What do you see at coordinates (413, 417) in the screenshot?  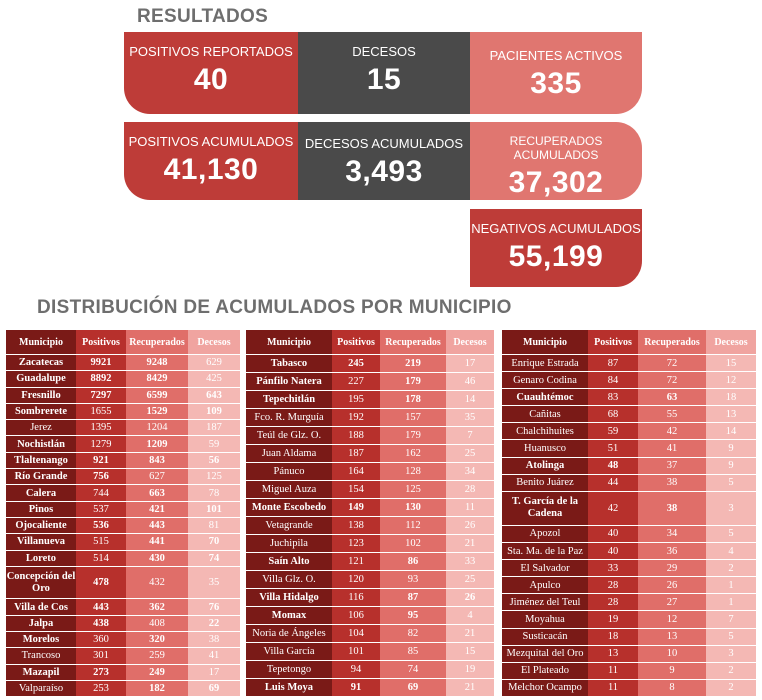 I see `recuperados-cell: 157` at bounding box center [413, 417].